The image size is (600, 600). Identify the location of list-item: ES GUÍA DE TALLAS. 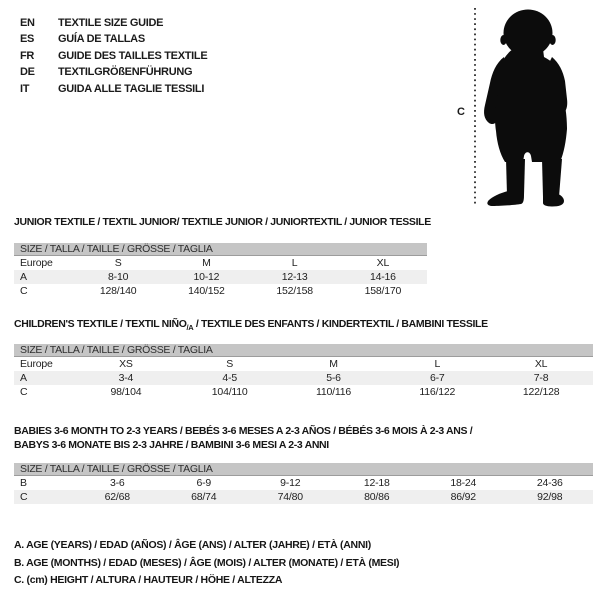
(113, 39).